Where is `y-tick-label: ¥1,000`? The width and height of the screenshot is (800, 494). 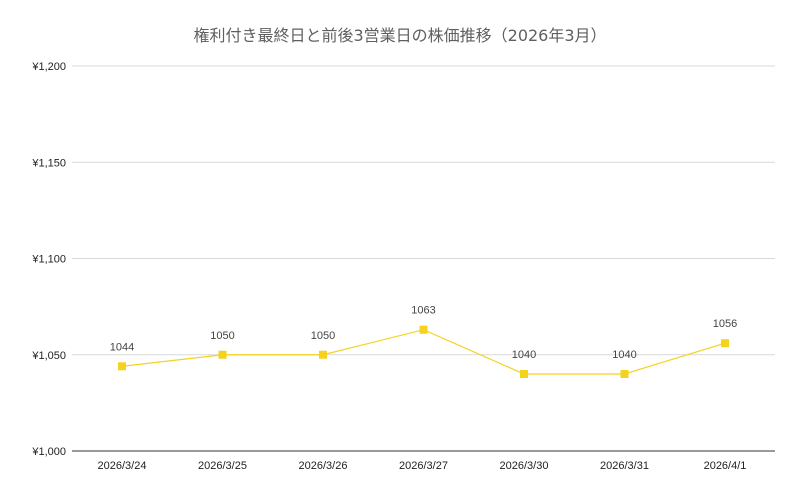
y-tick-label: ¥1,000 is located at coordinates (48, 452).